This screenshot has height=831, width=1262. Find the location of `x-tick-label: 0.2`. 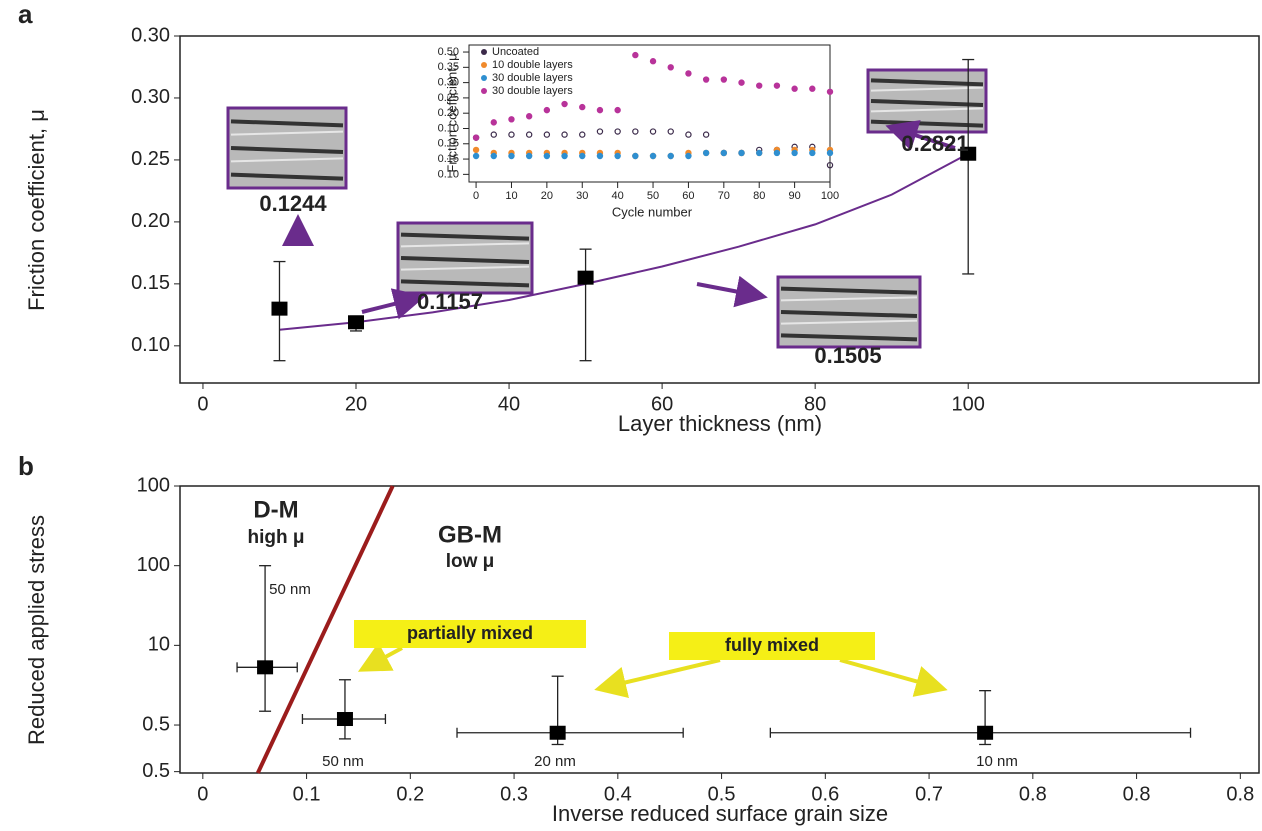

x-tick-label: 0.2 is located at coordinates (410, 794).